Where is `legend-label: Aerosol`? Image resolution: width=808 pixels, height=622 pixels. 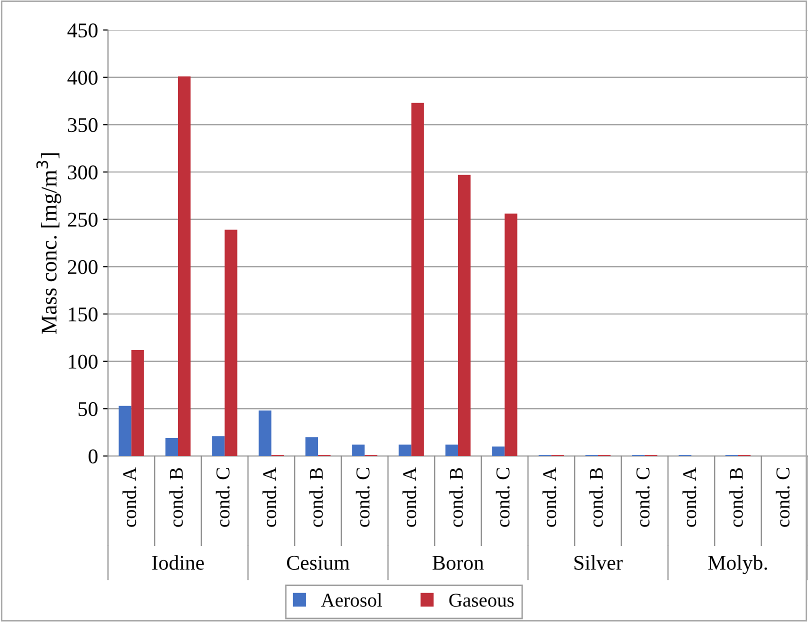
legend-label: Aerosol is located at coordinates (351, 600).